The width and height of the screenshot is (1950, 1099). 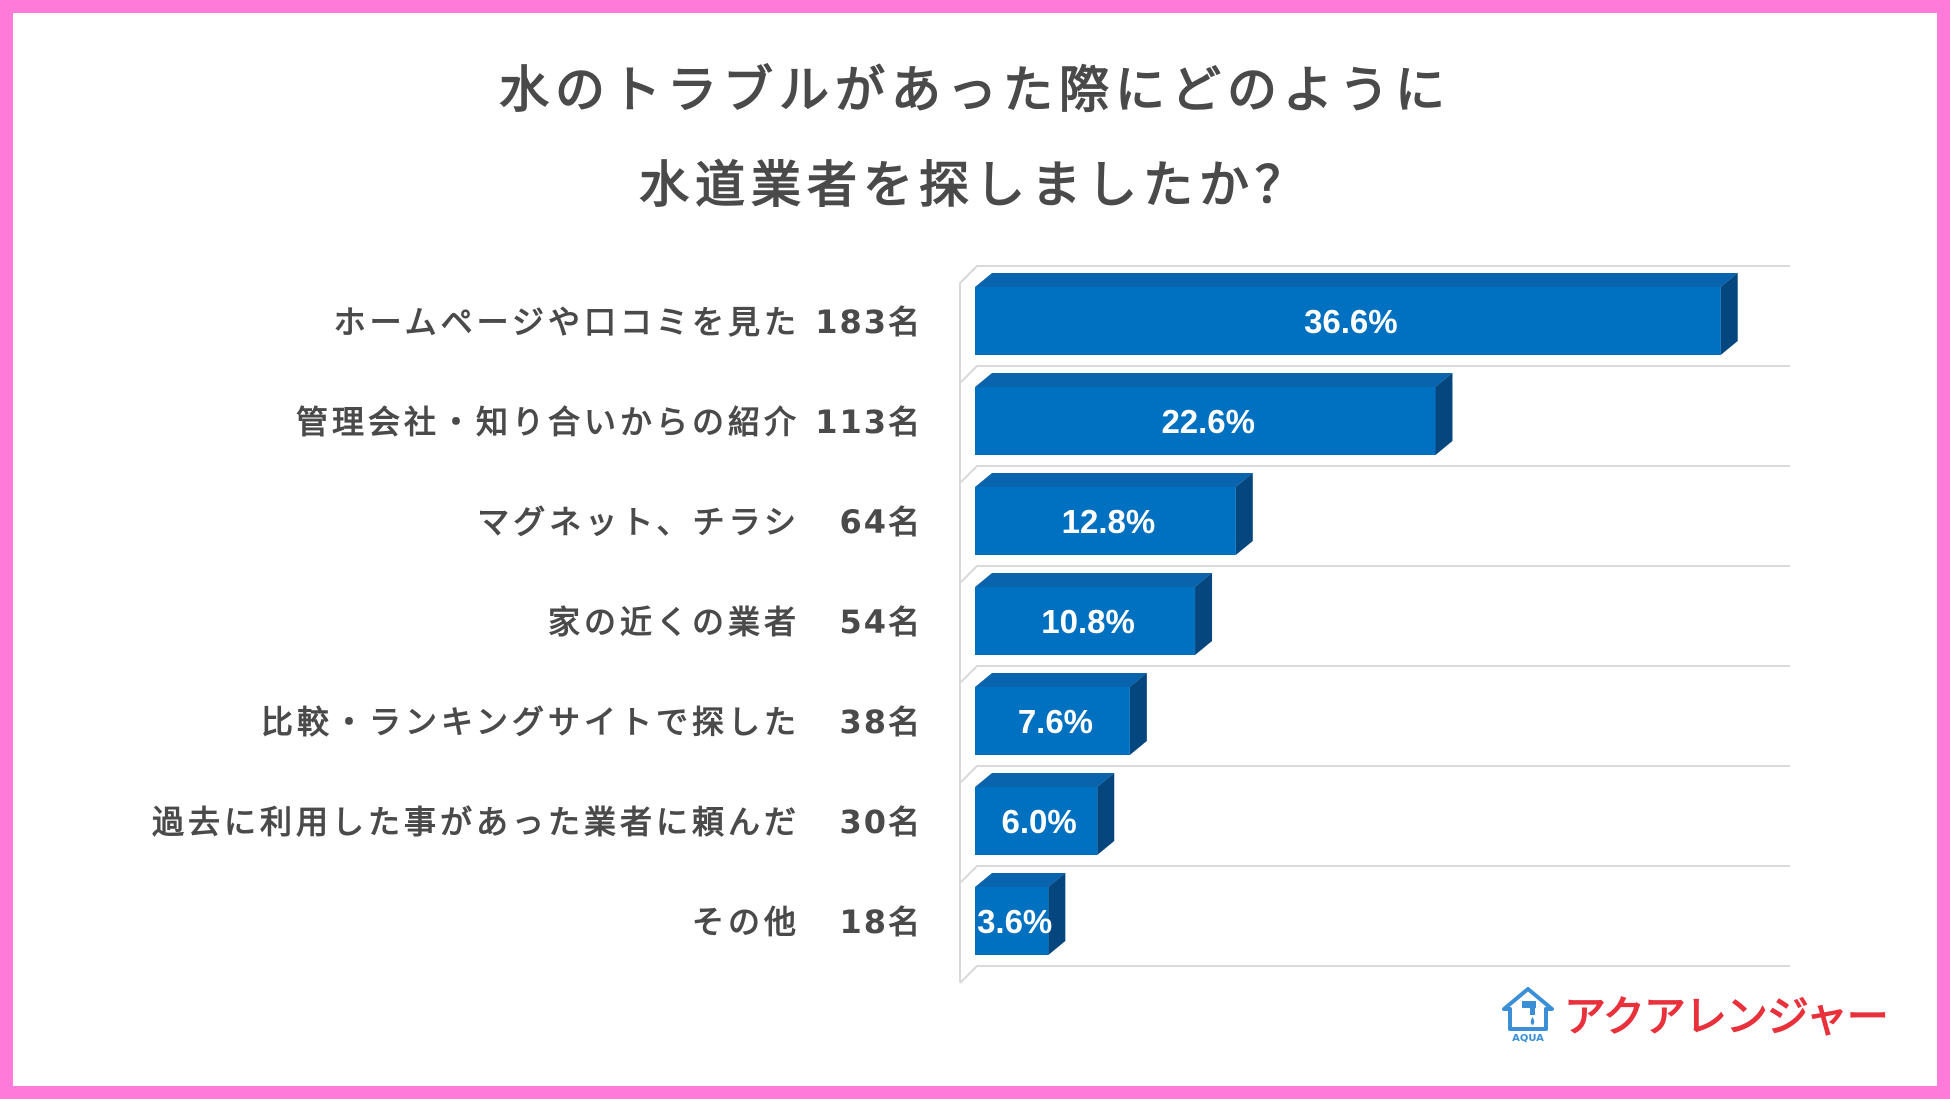 I want to click on category-label: 家の近くの業者, so click(x=674, y=622).